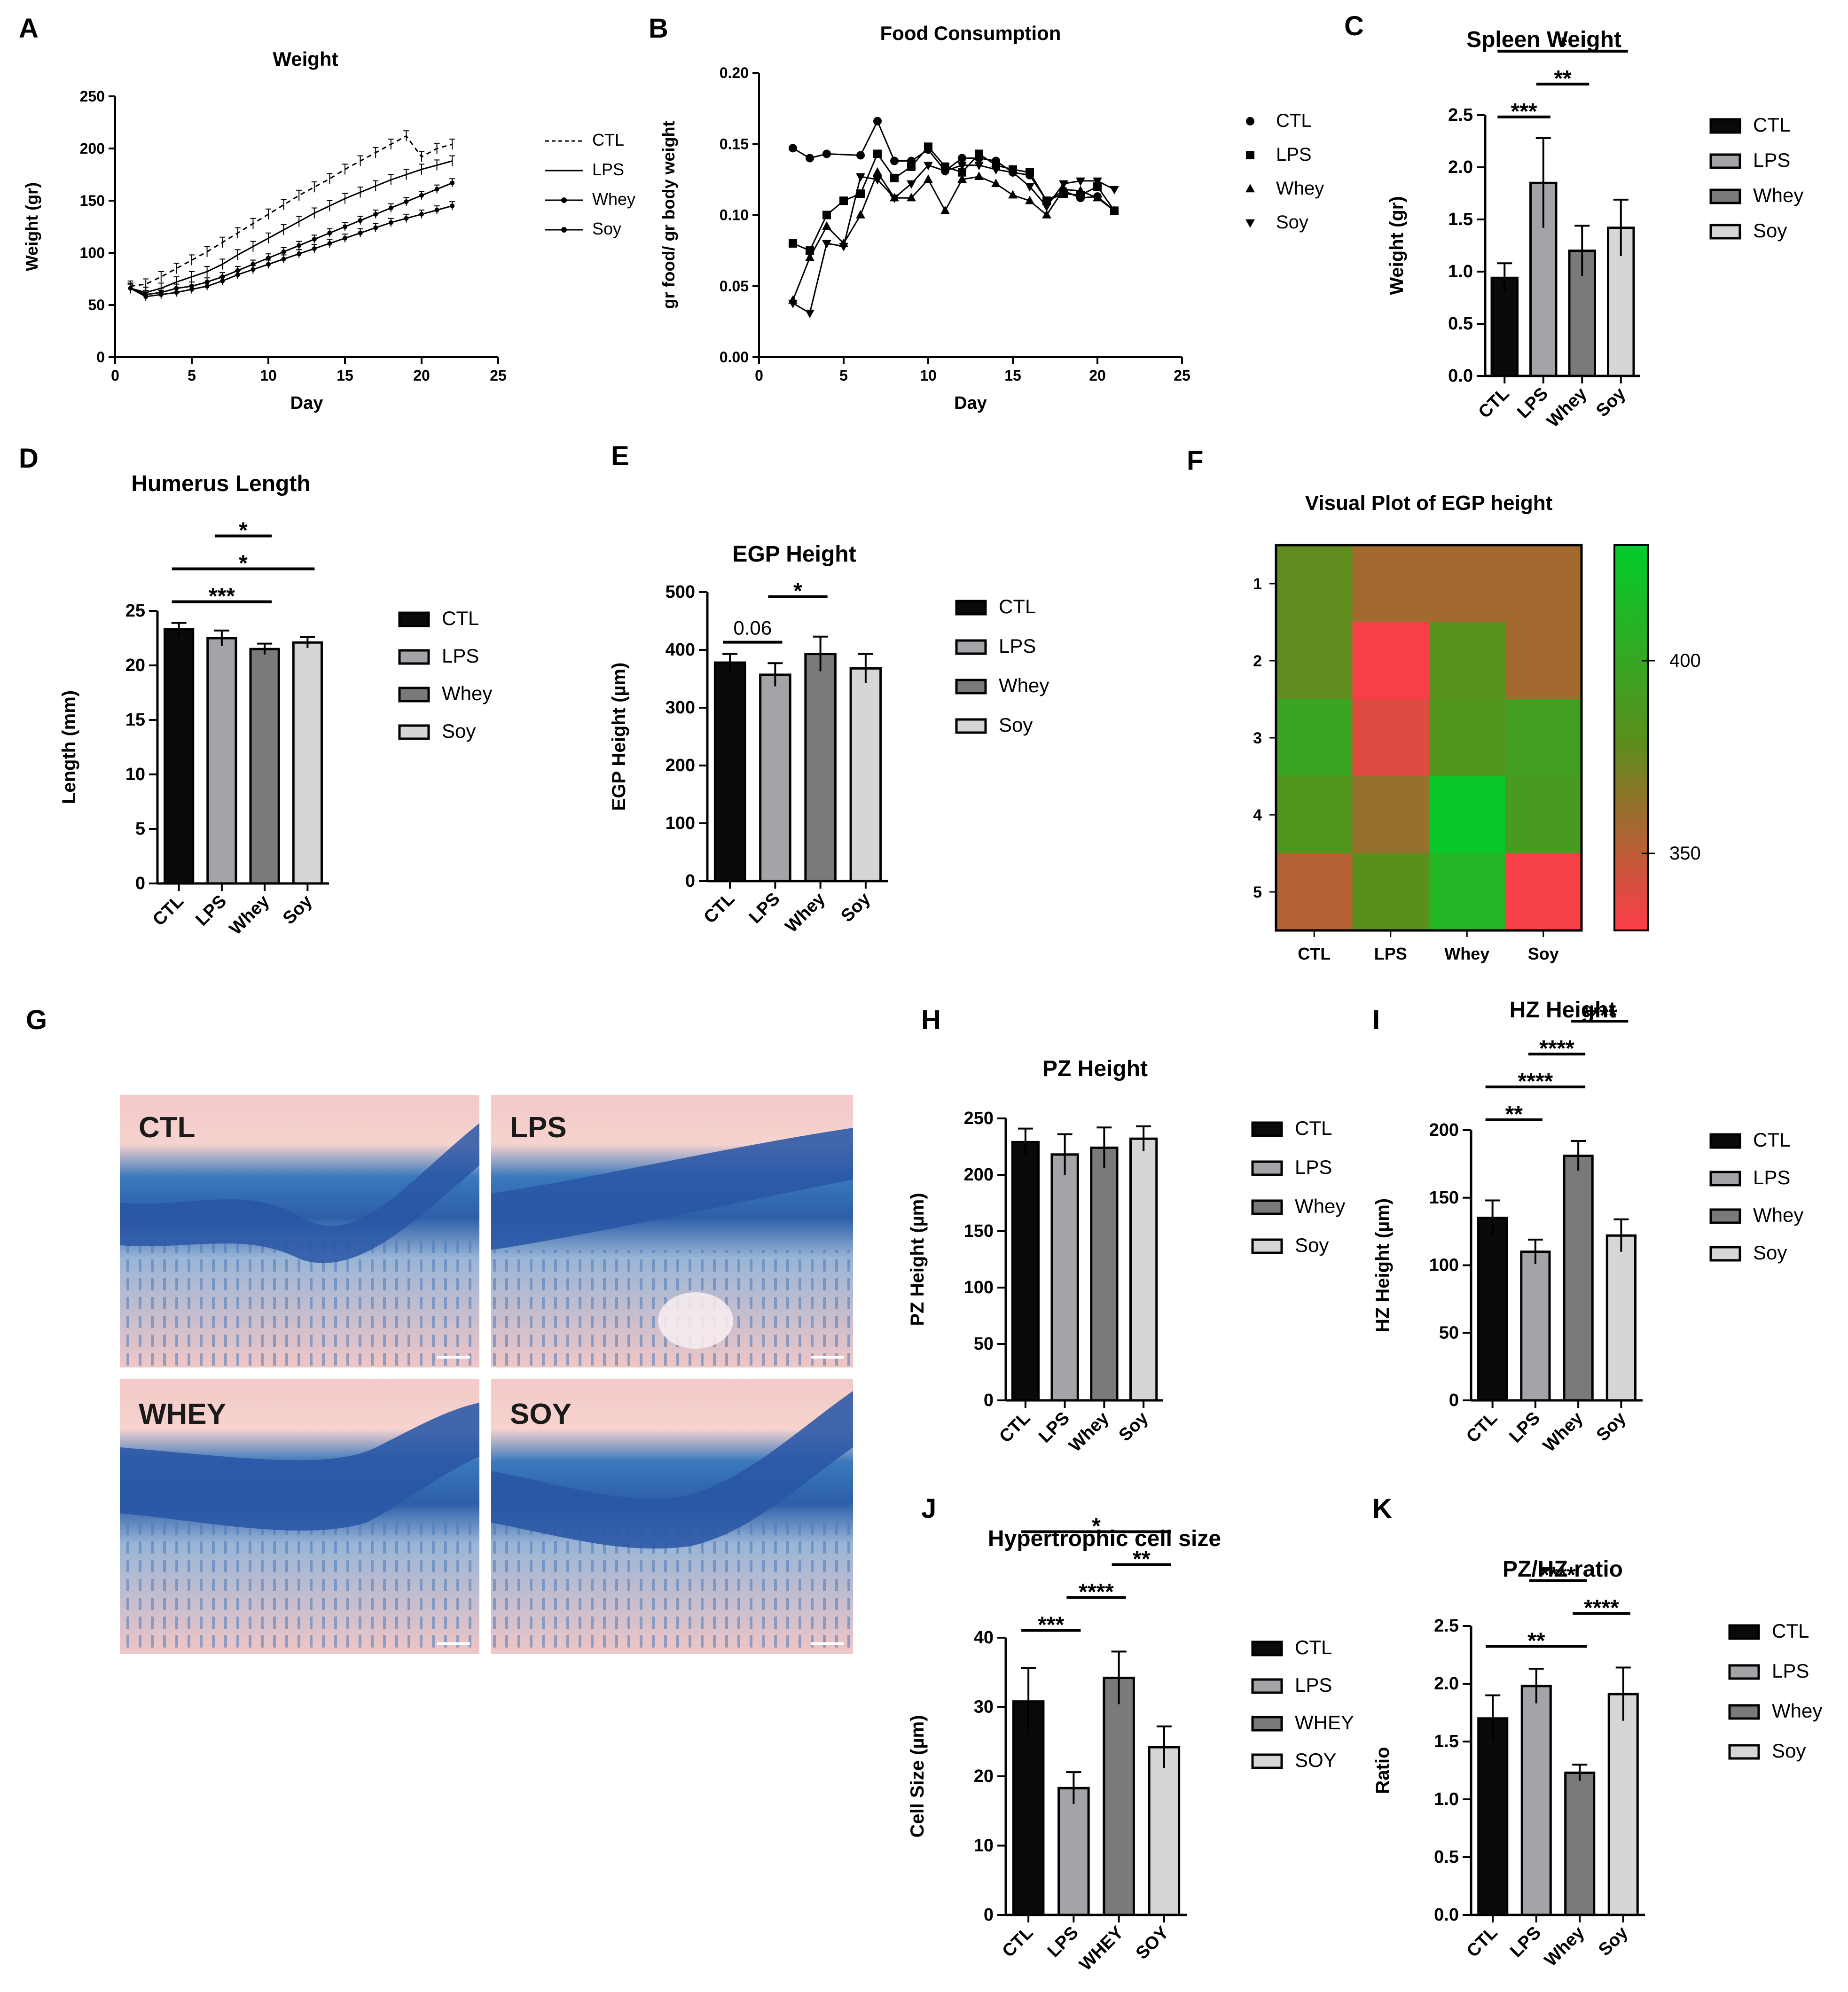 The width and height of the screenshot is (1848, 1992). Describe the element at coordinates (1460, 324) in the screenshot. I see `y-tick-label: 0.5` at that location.